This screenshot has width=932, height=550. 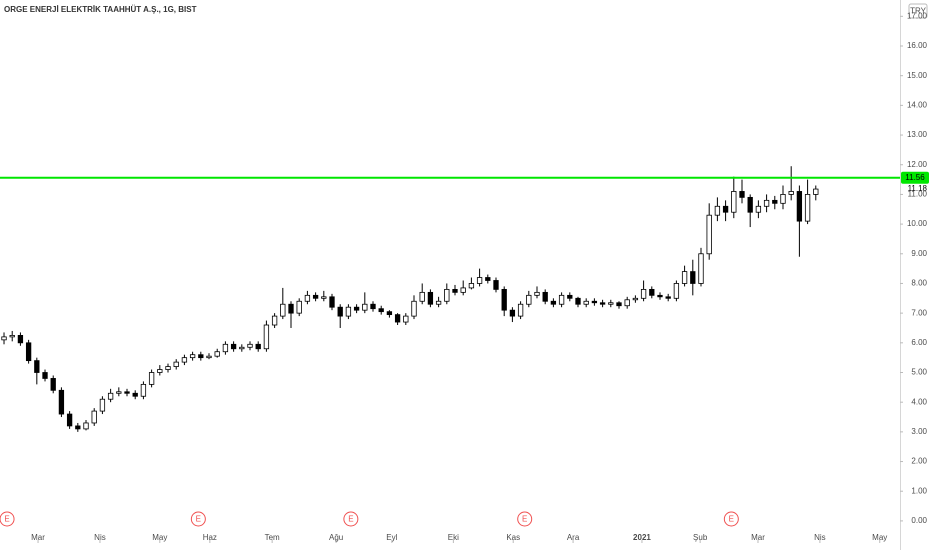 What do you see at coordinates (919, 431) in the screenshot?
I see `y-tick-label: 3.00` at bounding box center [919, 431].